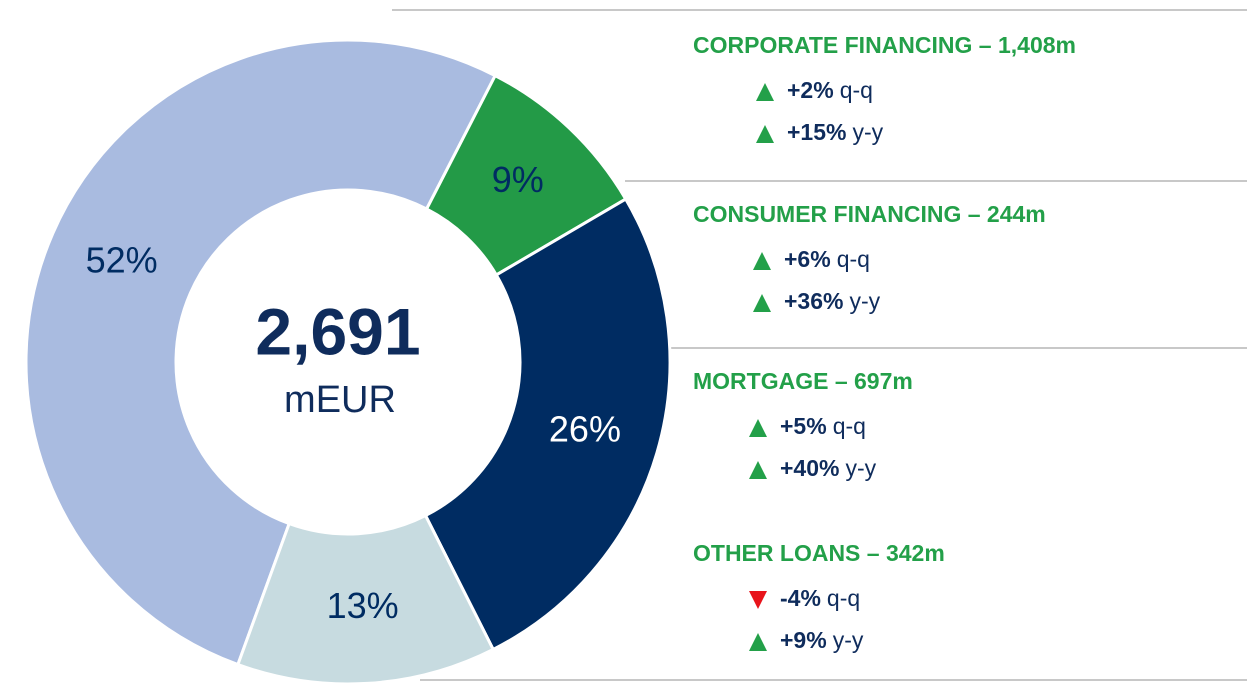 The image size is (1247, 689). I want to click on change: +2% q-q, so click(830, 90).